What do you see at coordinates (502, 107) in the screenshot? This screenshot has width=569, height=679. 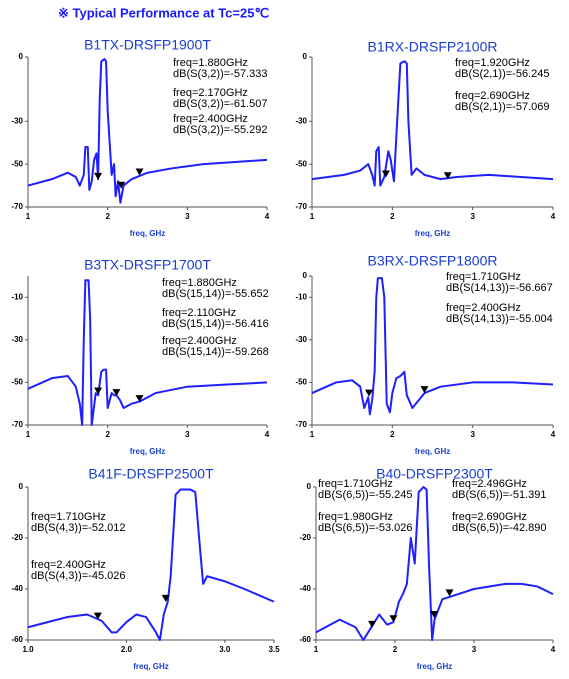 I see `marker-value: dB(S(2,1))=-57.069` at bounding box center [502, 107].